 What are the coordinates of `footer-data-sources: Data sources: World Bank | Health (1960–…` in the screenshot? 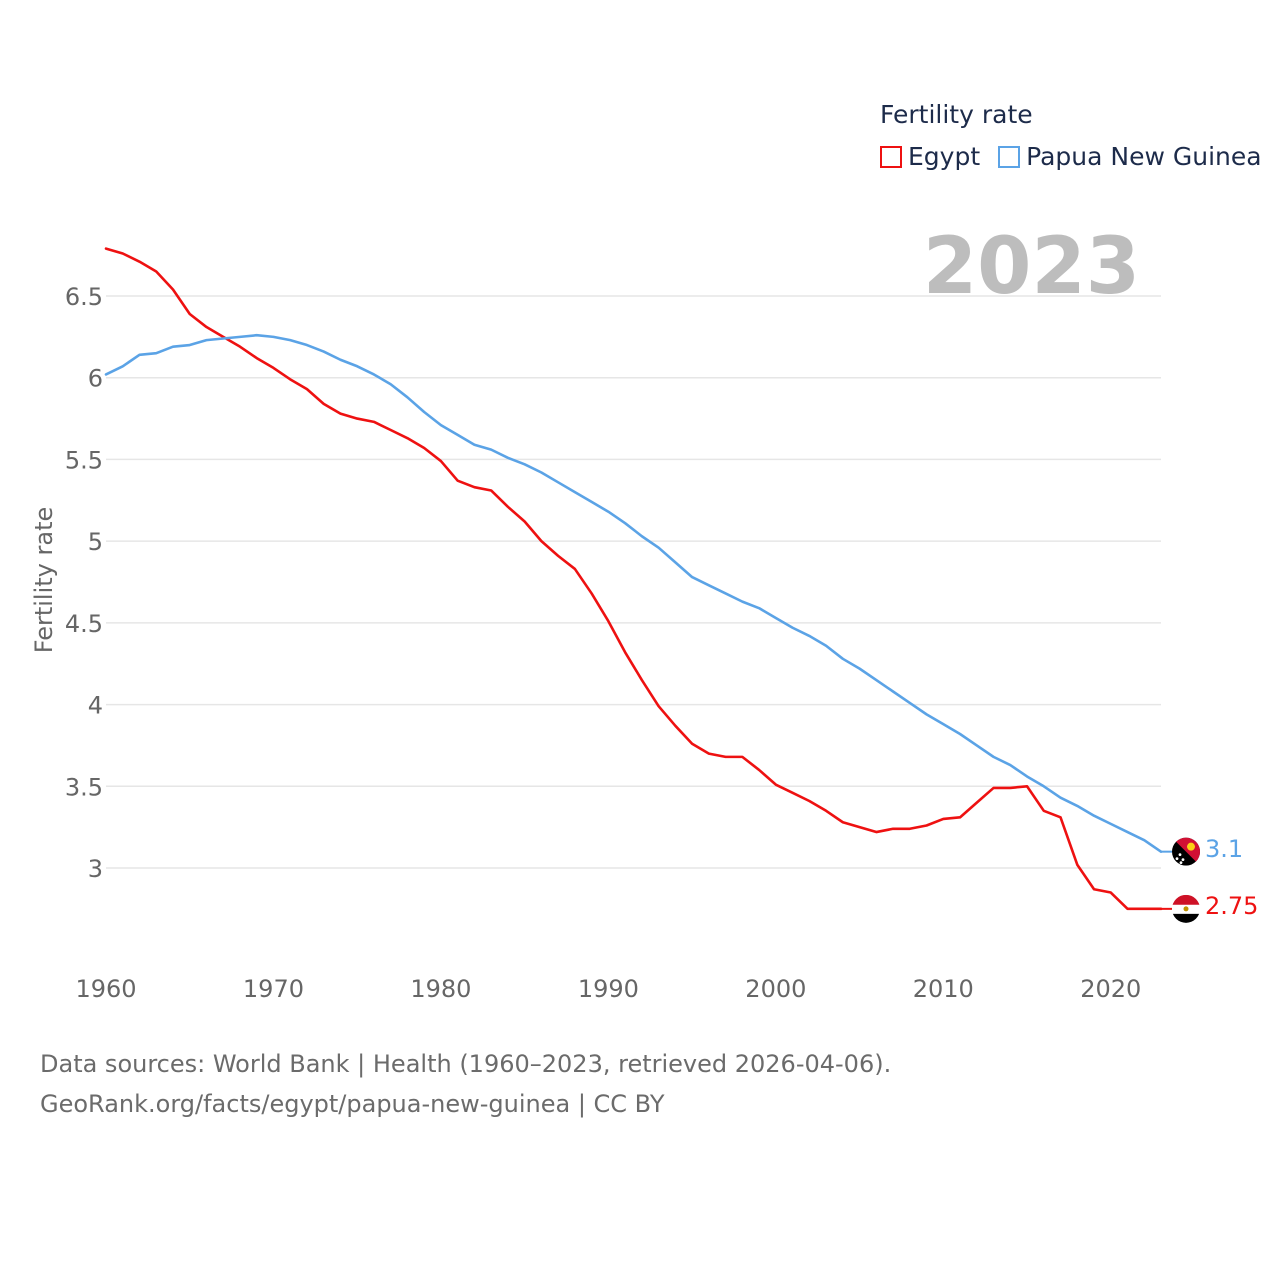 It's located at (466, 1064).